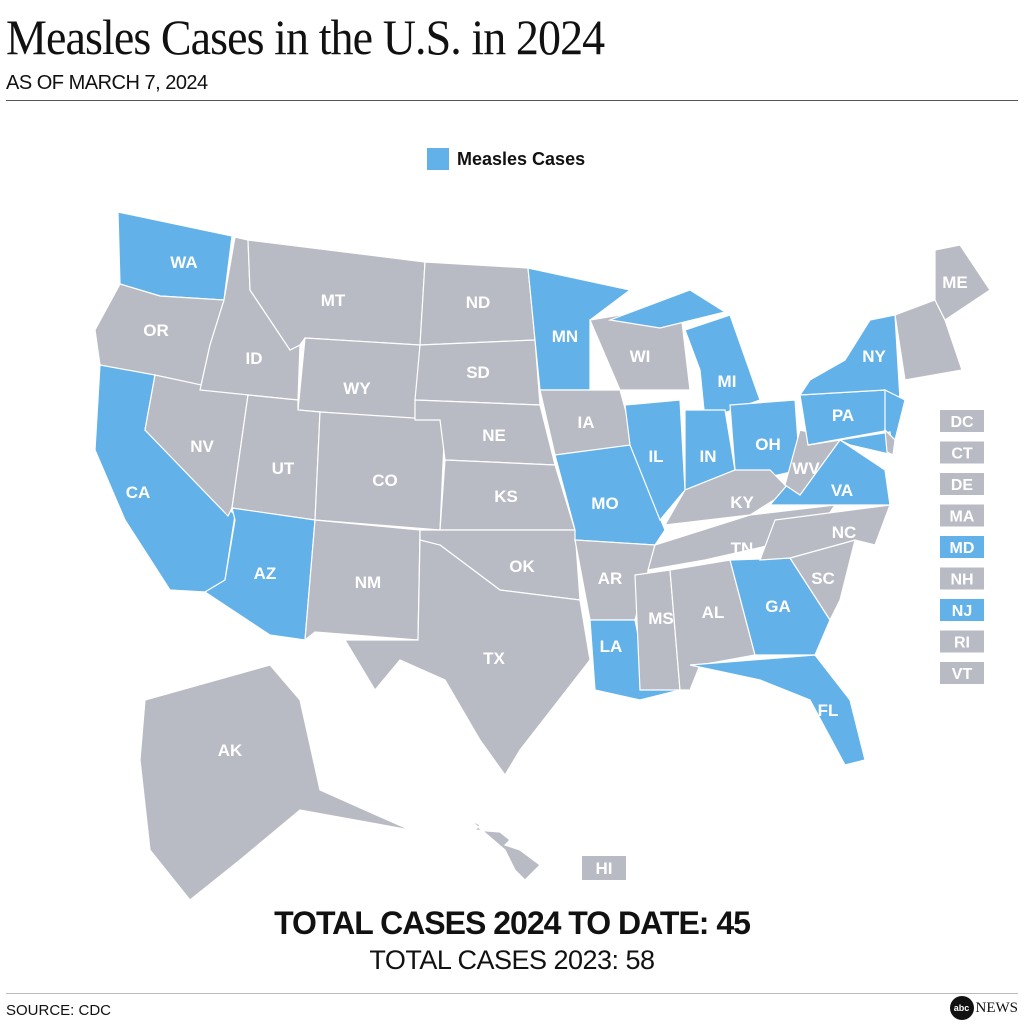 This screenshot has width=1024, height=1024. What do you see at coordinates (727, 381) in the screenshot?
I see `state-label-mi: MI` at bounding box center [727, 381].